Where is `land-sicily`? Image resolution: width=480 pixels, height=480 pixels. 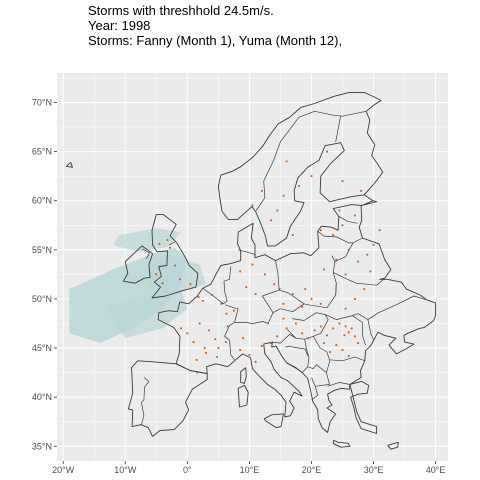 land-sicily is located at coordinates (273, 421).